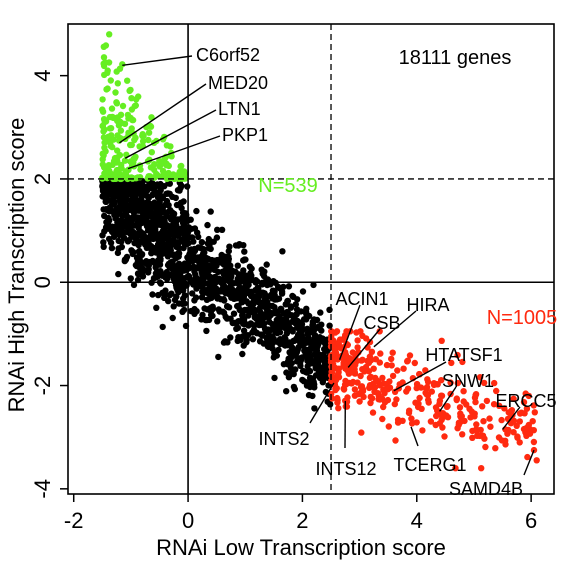 The width and height of the screenshot is (572, 565). Describe the element at coordinates (525, 401) in the screenshot. I see `gene-label: ERCC5` at that location.